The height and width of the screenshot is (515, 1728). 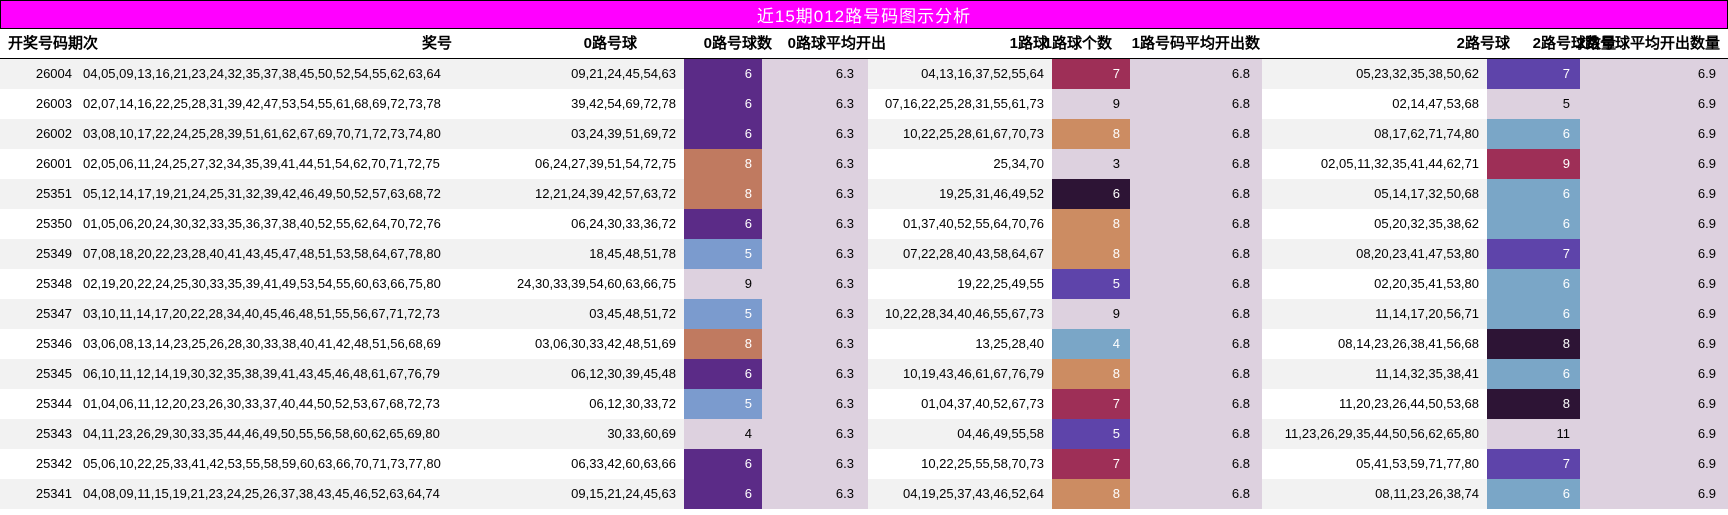 I want to click on road0-balls-cell: 06,33,42,60,63,66, so click(x=570, y=464).